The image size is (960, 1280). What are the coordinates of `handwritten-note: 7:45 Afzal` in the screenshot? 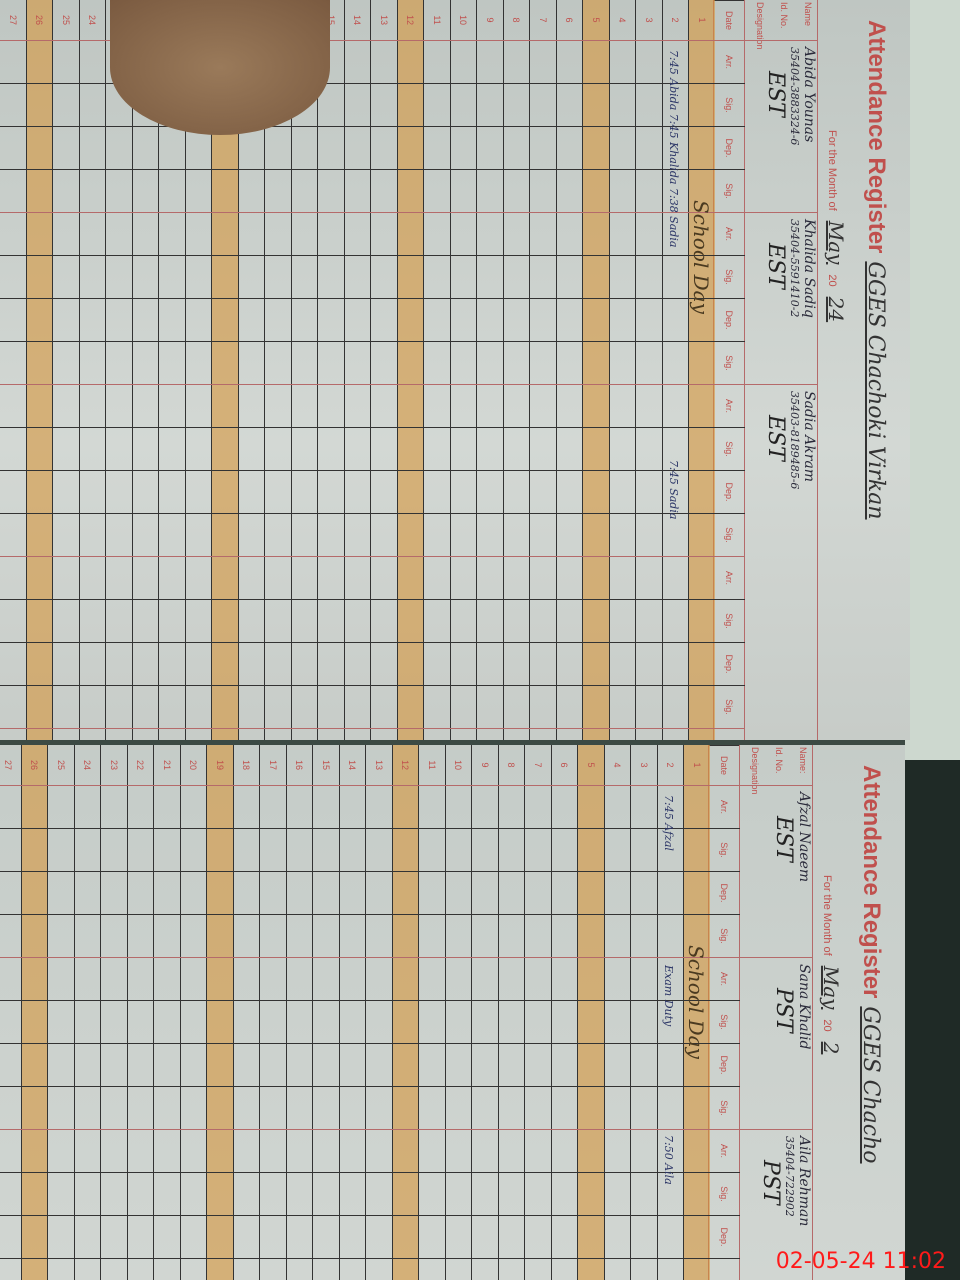 It's located at (669, 823).